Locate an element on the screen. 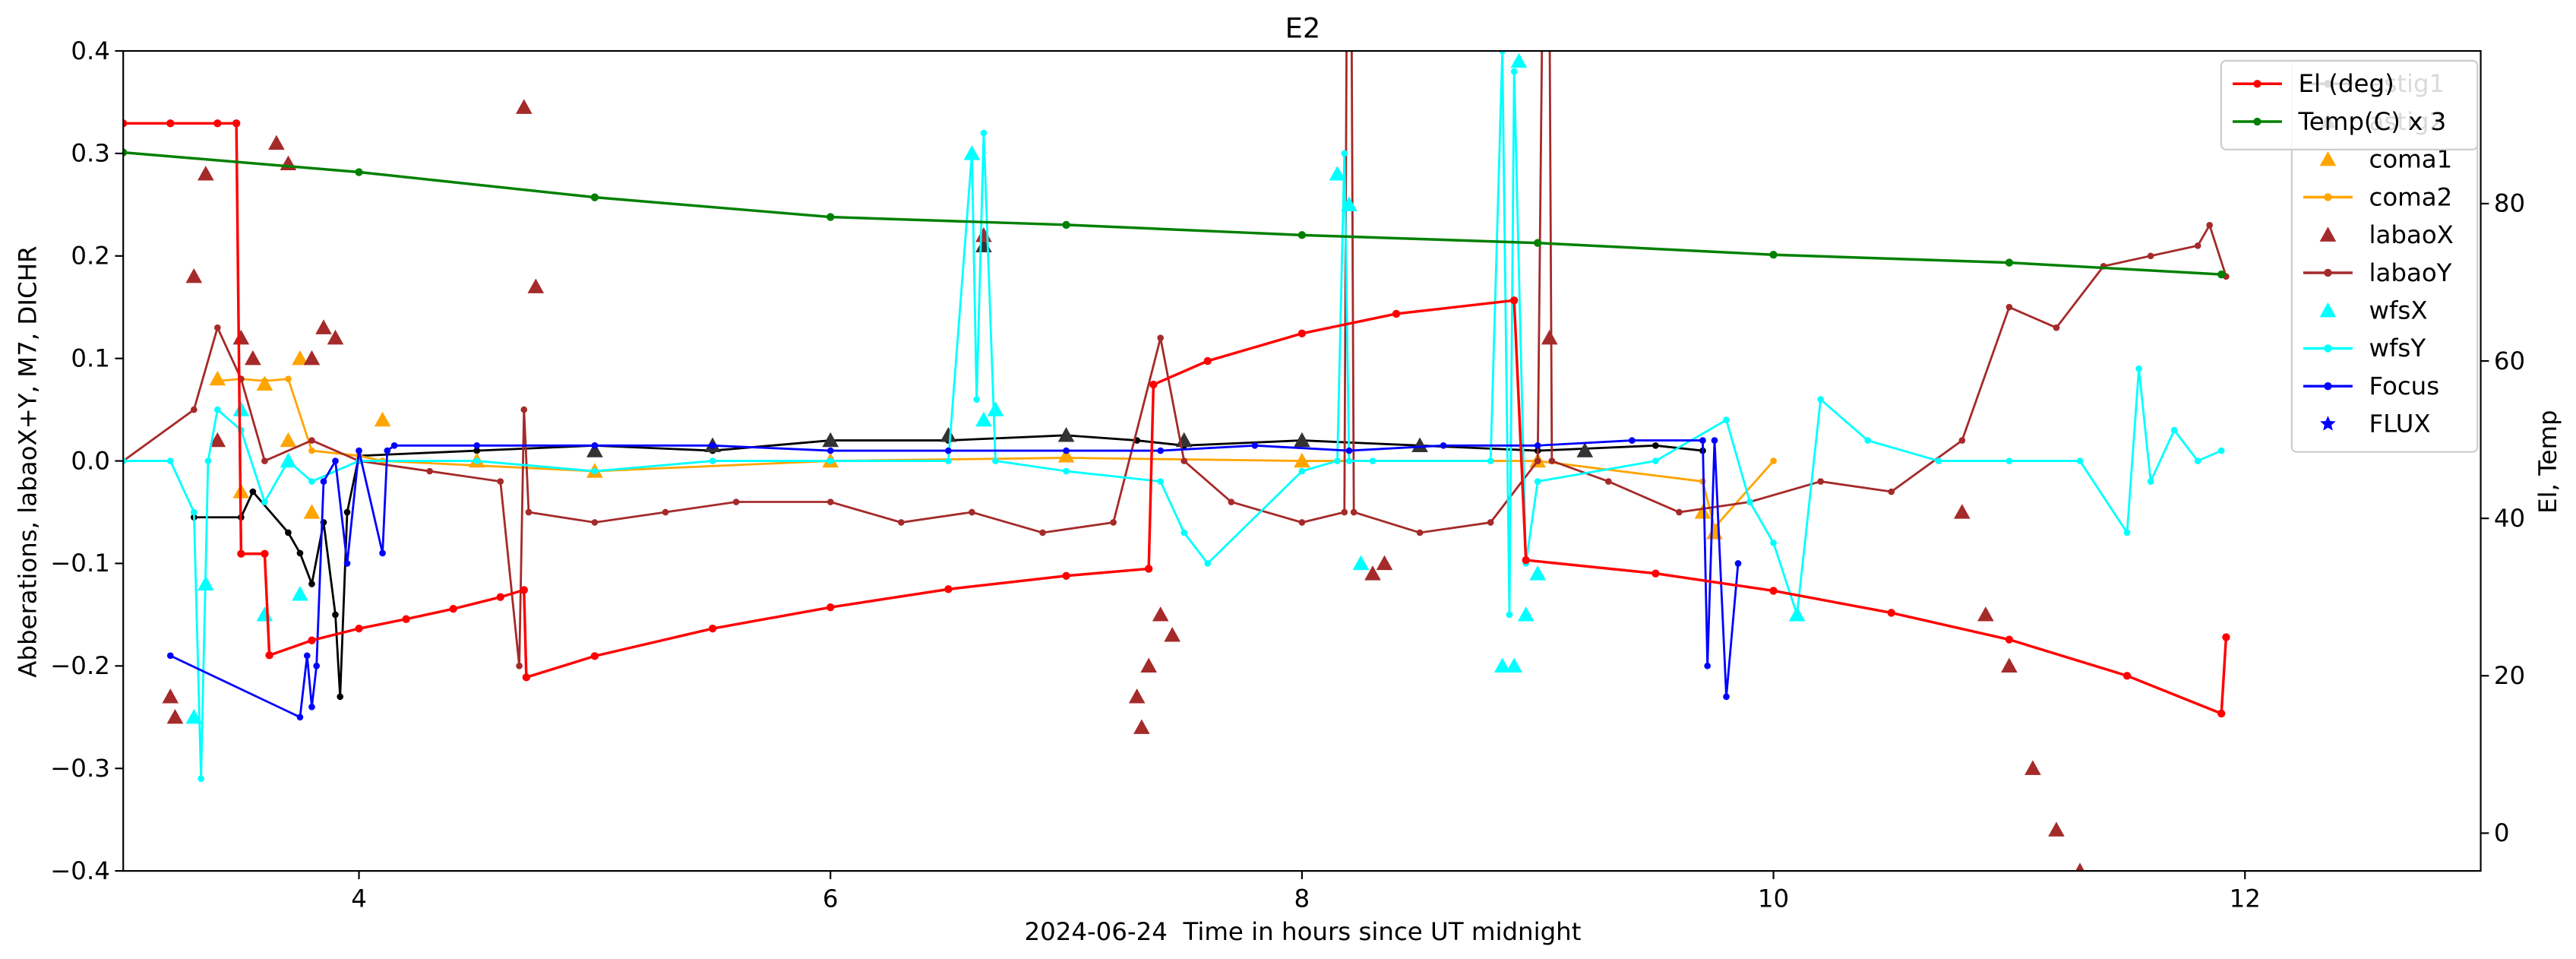 This screenshot has width=2576, height=959. chart-title: E2 is located at coordinates (1303, 28).